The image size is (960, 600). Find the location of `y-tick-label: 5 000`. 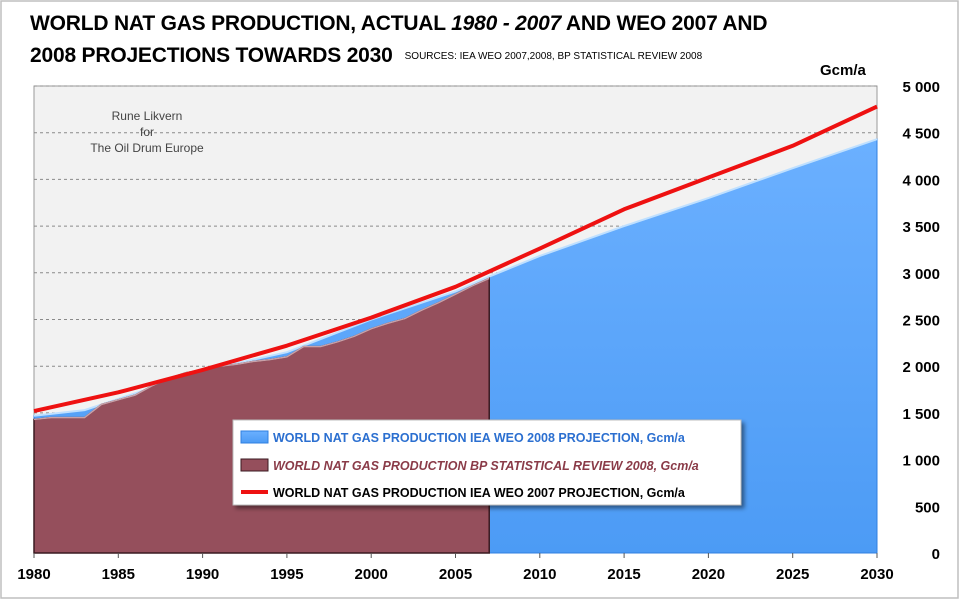

y-tick-label: 5 000 is located at coordinates (921, 87).